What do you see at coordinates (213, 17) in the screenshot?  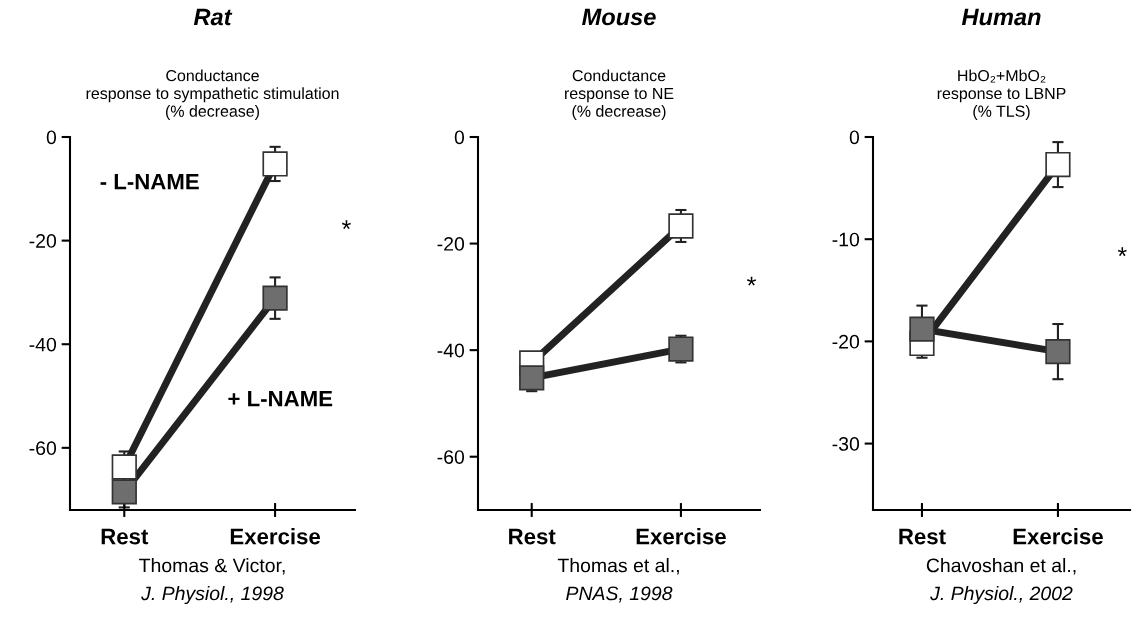 I see `chart-title: Rat` at bounding box center [213, 17].